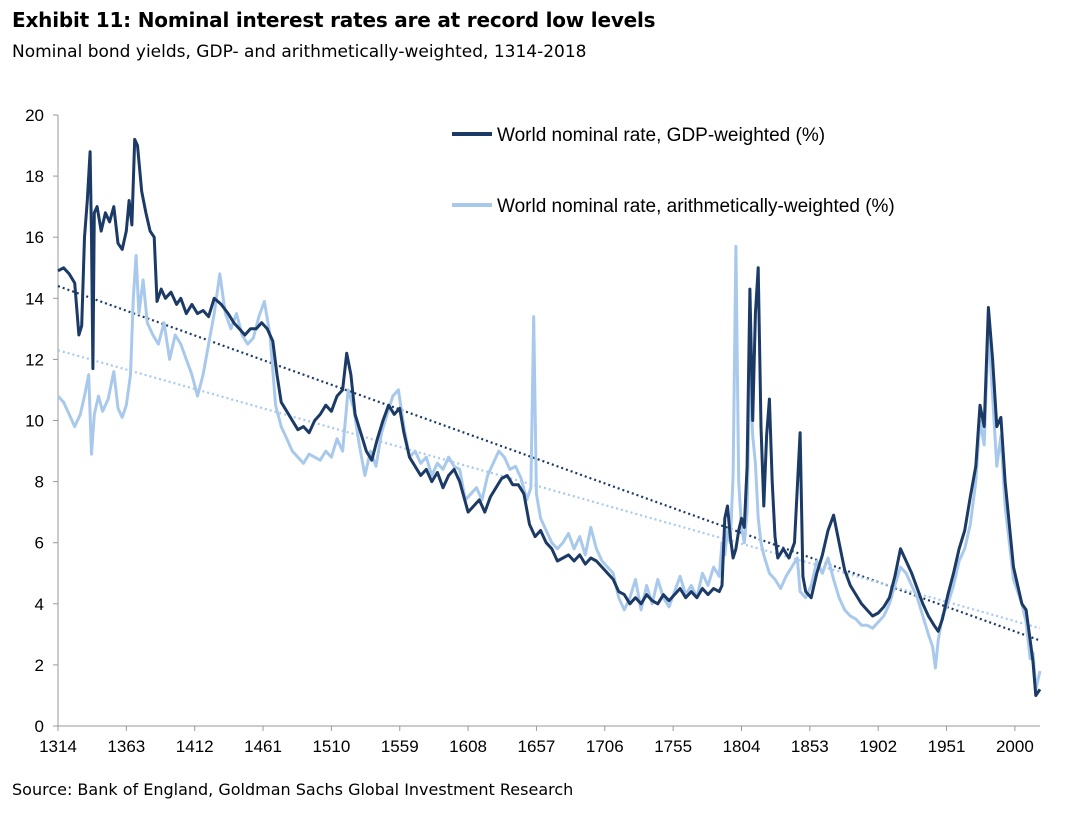 This screenshot has height=814, width=1092. What do you see at coordinates (58, 746) in the screenshot?
I see `x-tick-label: 1314` at bounding box center [58, 746].